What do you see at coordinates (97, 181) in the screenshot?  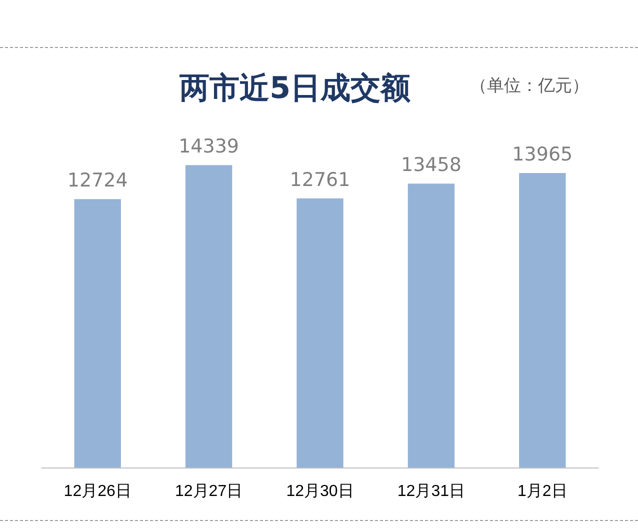 I see `data-label: 12724` at bounding box center [97, 181].